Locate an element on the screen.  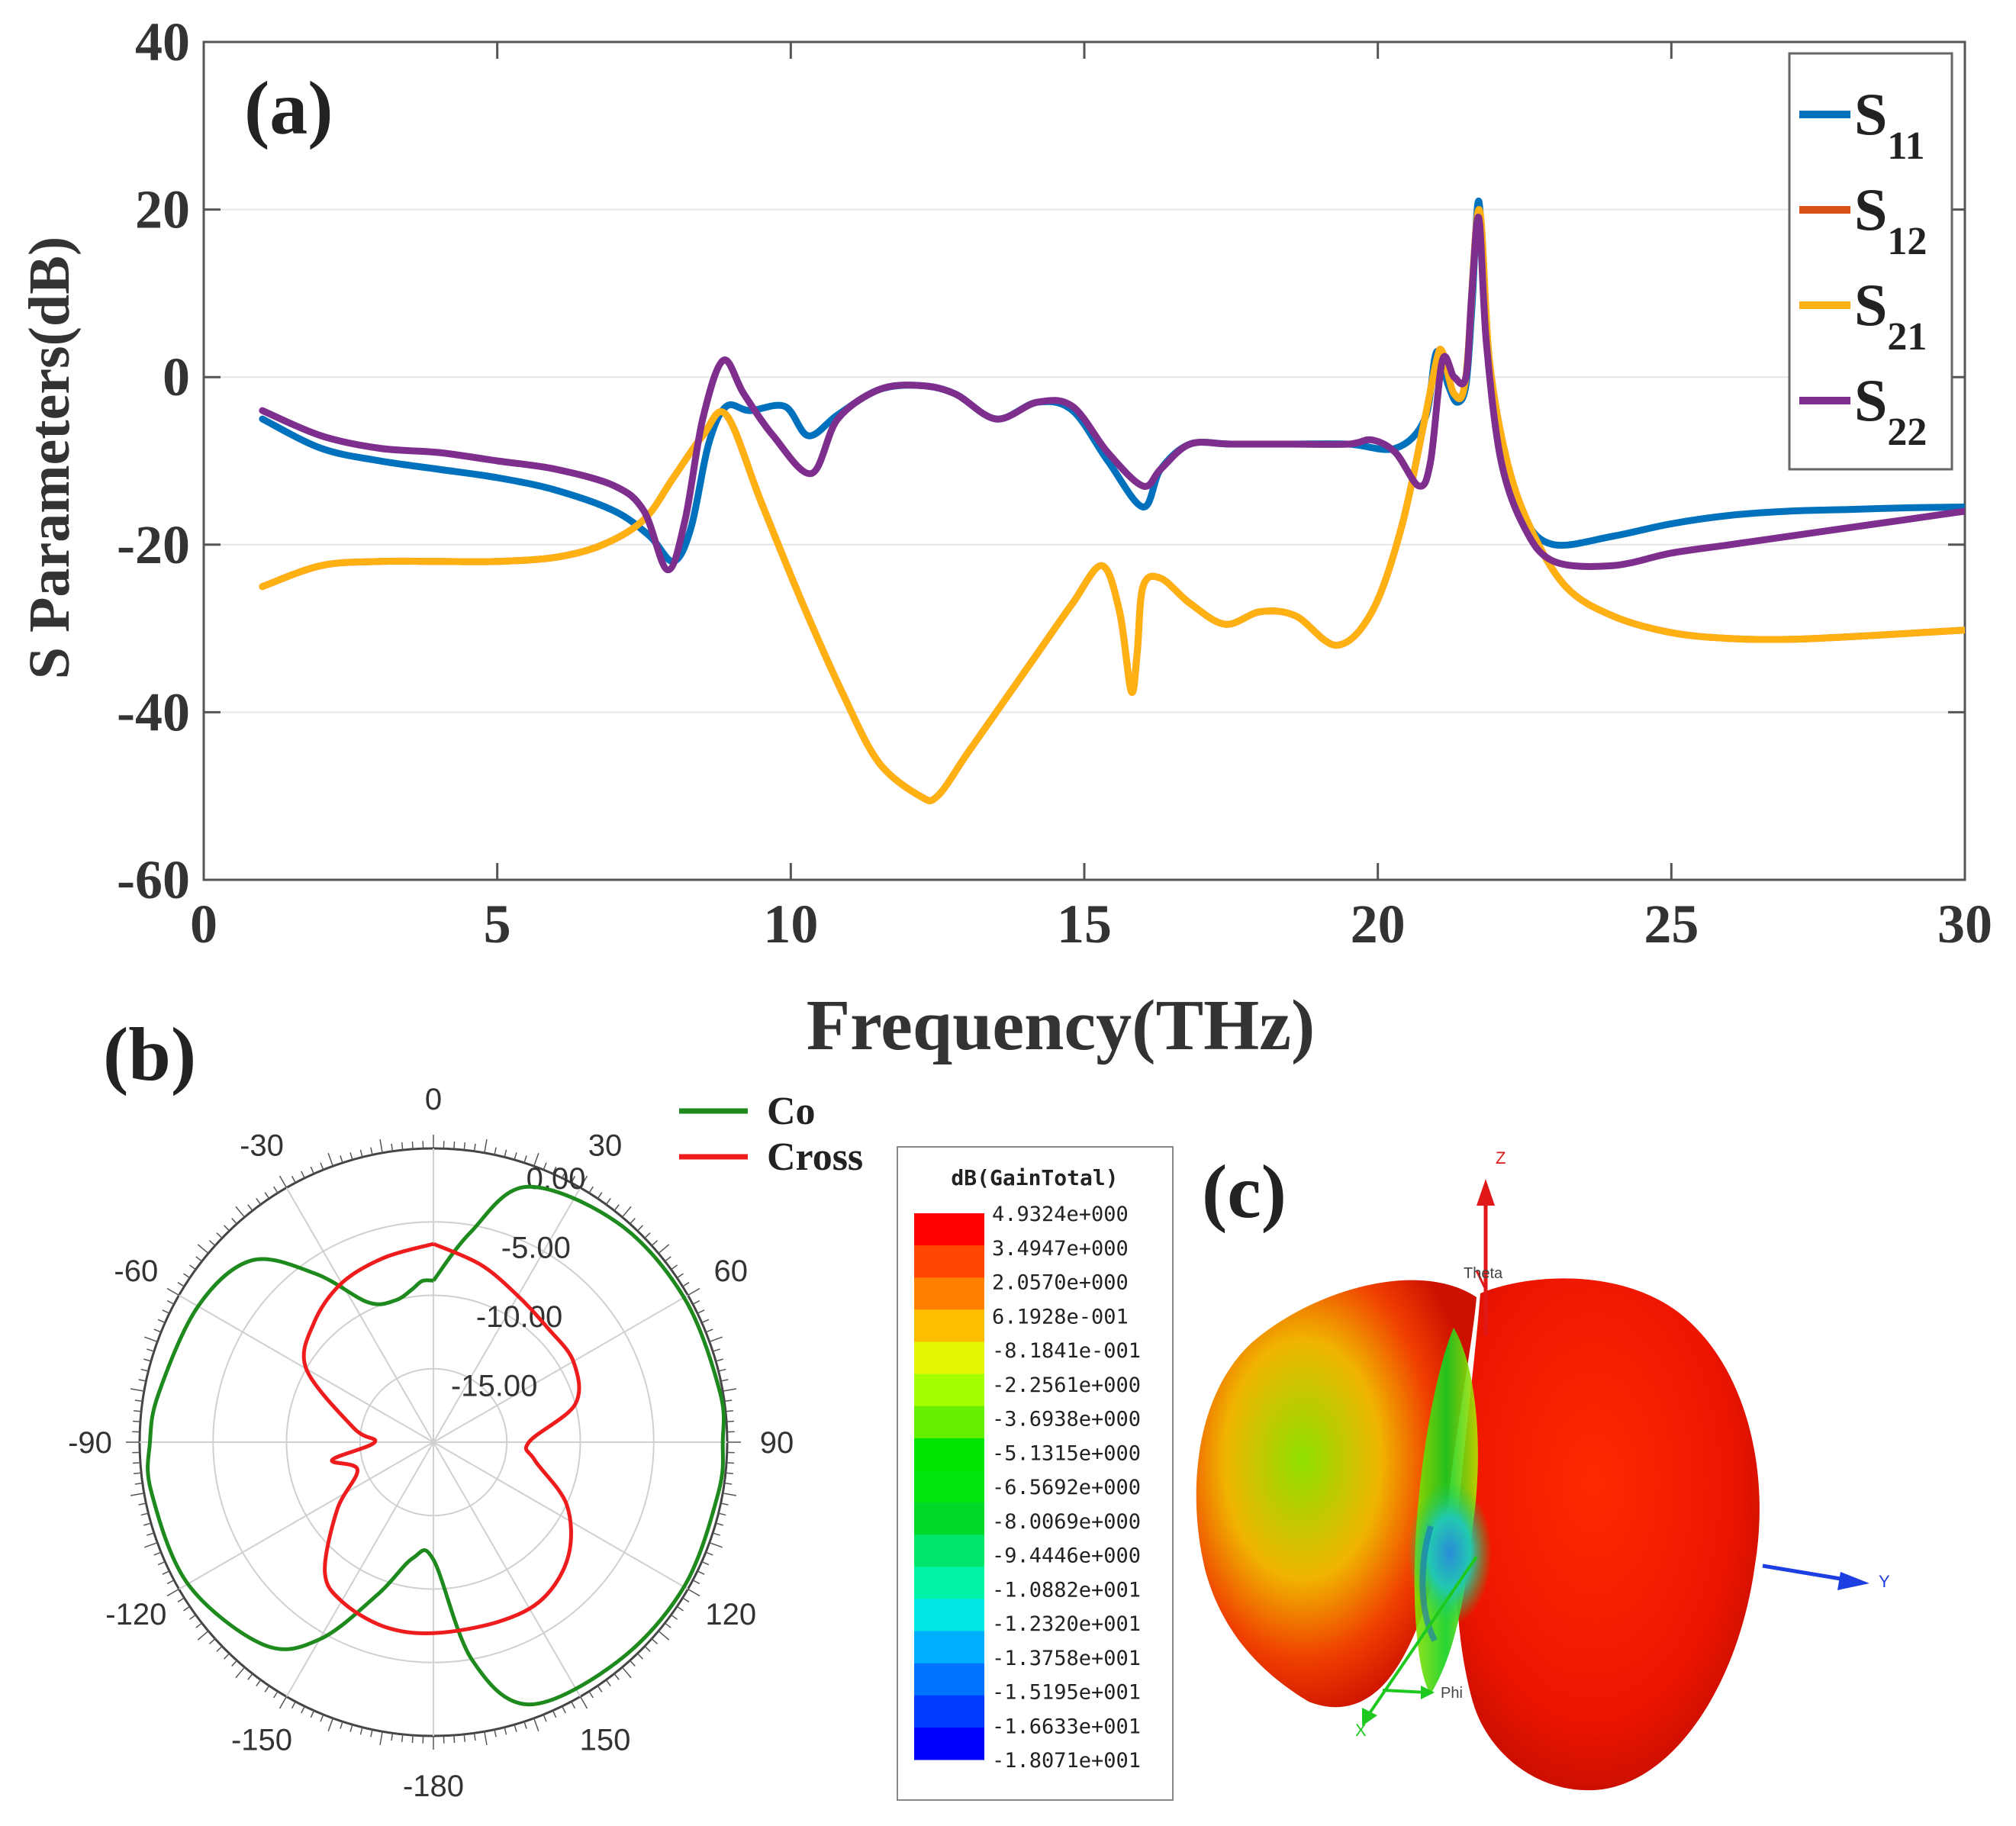
y-axis-arrowhead is located at coordinates (1853, 1581).